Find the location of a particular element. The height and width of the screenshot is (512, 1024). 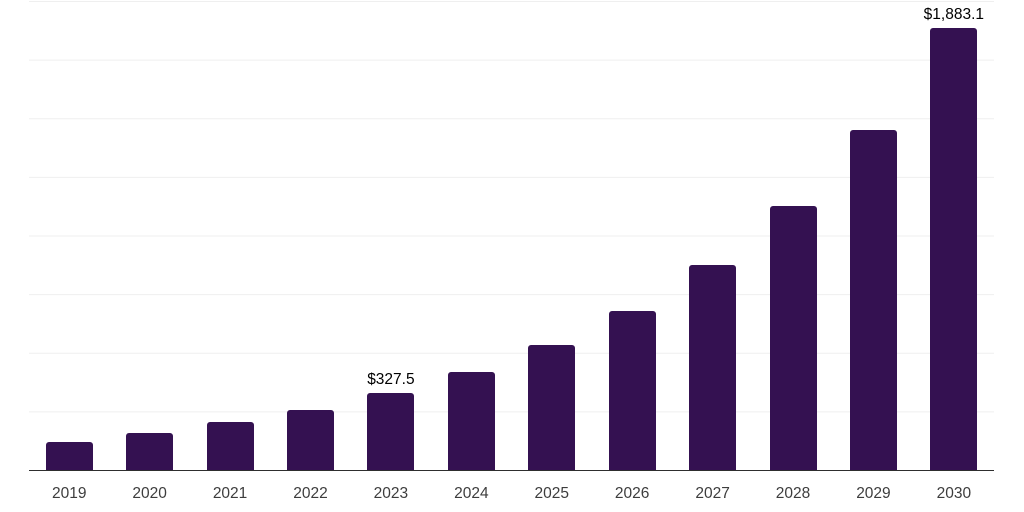

x-tick-label: 2030 is located at coordinates (954, 493).